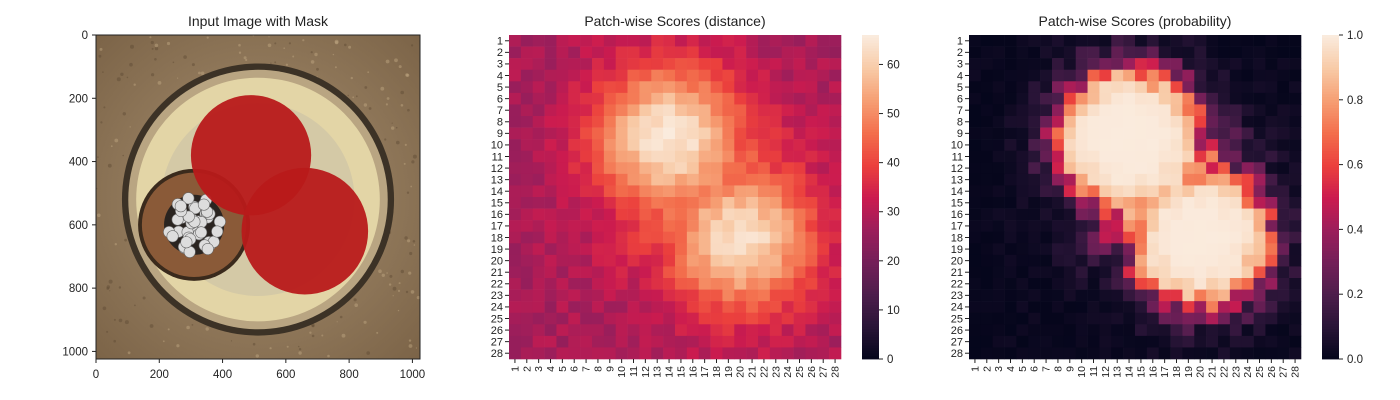 The image size is (1400, 400). Describe the element at coordinates (78, 163) in the screenshot. I see `y-tick-label: 400` at that location.